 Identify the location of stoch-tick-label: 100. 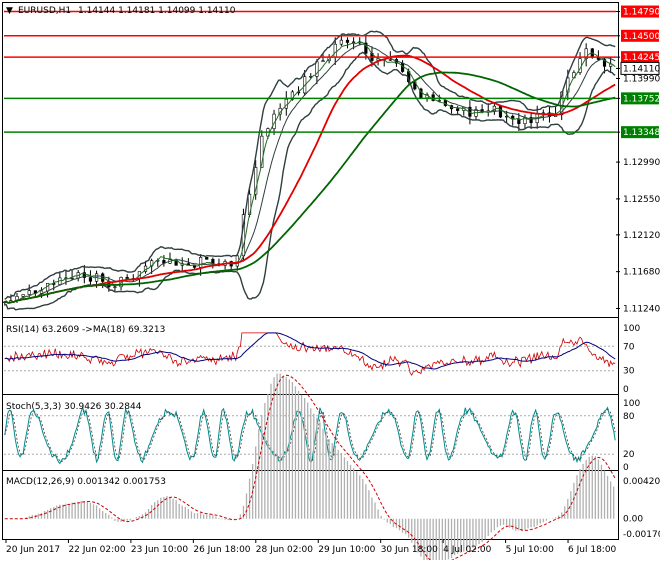
(631, 404).